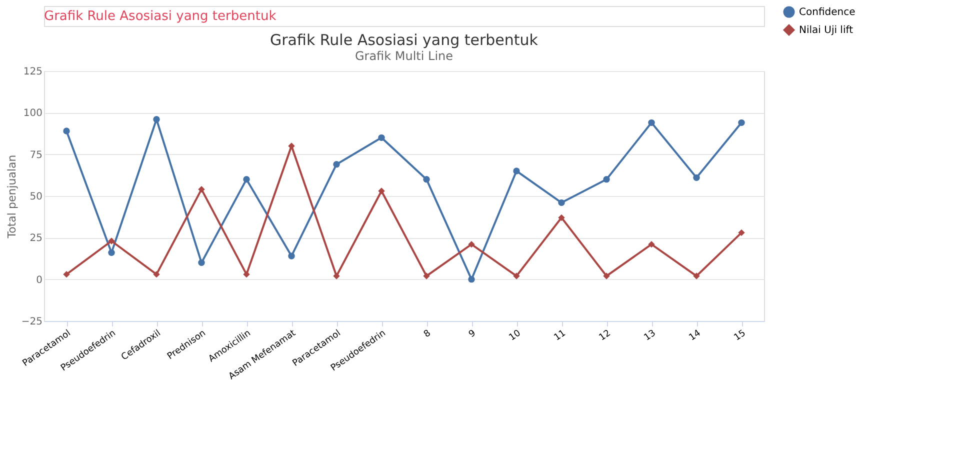 The height and width of the screenshot is (468, 965). Describe the element at coordinates (31, 322) in the screenshot. I see `y-tick-label: −25` at that location.